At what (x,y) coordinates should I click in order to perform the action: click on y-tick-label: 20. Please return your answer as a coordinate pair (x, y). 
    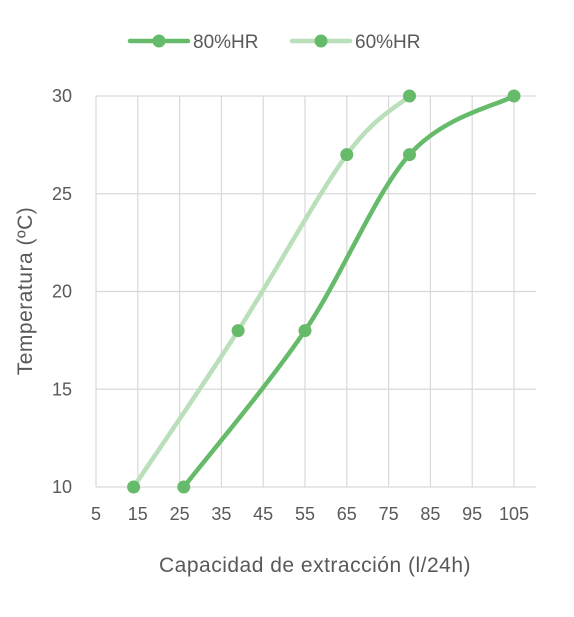
    Looking at the image, I should click on (62, 292).